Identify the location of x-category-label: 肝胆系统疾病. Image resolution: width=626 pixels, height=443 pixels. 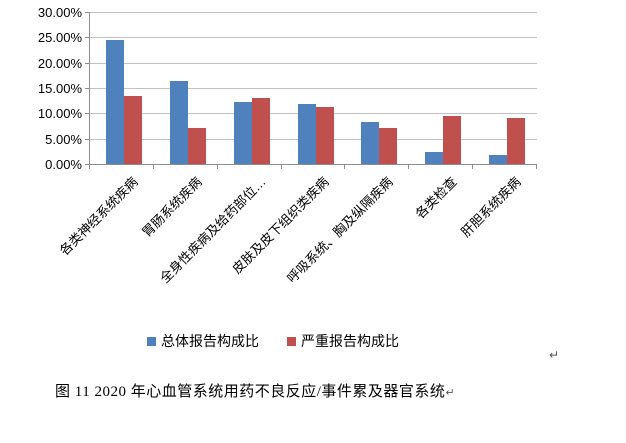
(491, 207).